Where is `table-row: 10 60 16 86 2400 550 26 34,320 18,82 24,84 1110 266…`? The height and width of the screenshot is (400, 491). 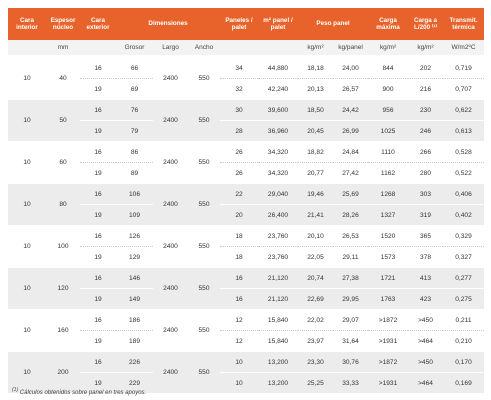
table-row: 10 60 16 86 2400 550 26 34,320 18,82 24,84 1110 266… is located at coordinates (246, 162).